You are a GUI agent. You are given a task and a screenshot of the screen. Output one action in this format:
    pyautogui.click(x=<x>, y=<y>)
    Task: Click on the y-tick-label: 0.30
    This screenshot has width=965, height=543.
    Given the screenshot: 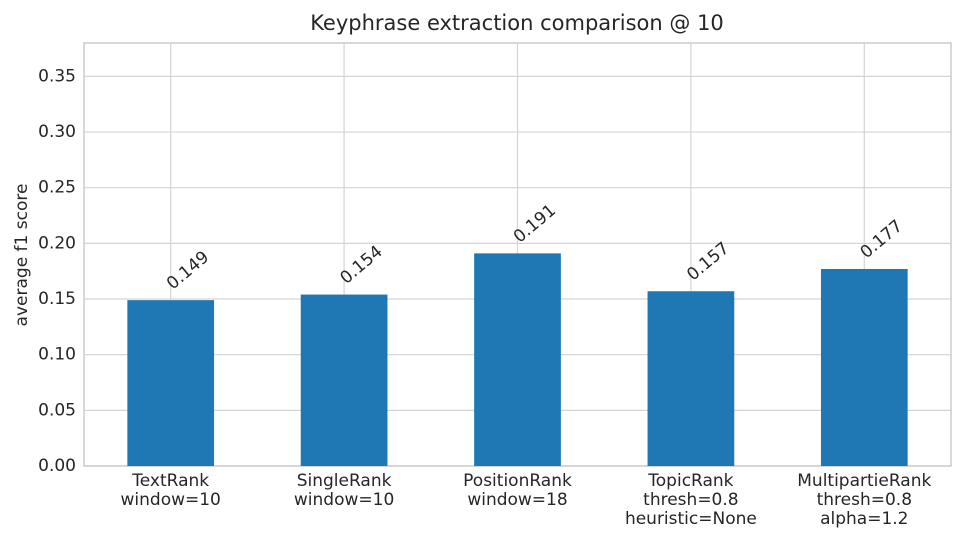 What is the action you would take?
    pyautogui.click(x=57, y=132)
    